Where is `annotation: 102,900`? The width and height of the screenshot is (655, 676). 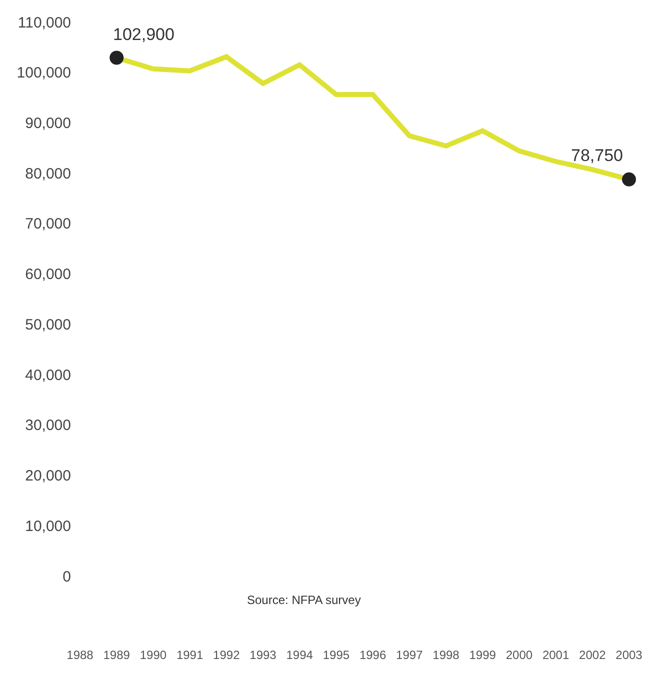 annotation: 102,900 is located at coordinates (143, 34).